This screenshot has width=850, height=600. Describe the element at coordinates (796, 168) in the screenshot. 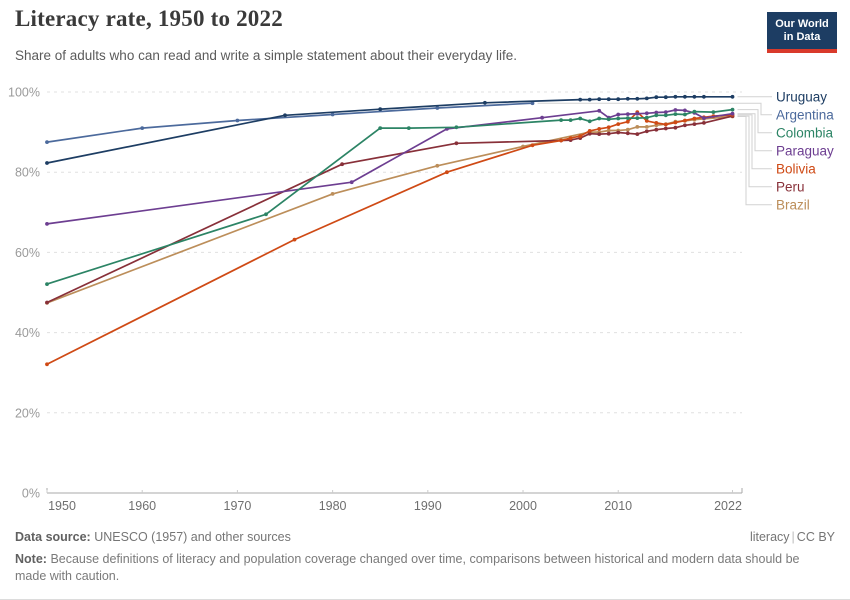

I see `legend-label-bolivia: Bolivia` at that location.